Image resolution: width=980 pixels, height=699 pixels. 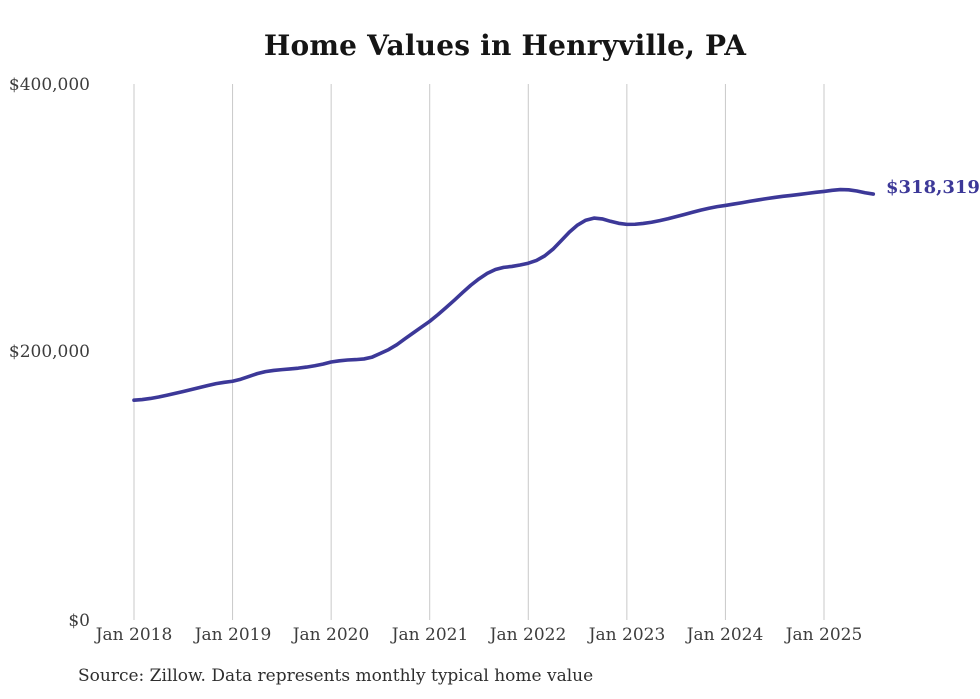 What do you see at coordinates (505, 45) in the screenshot?
I see `chart-title: Home Values in Henryville, PA` at bounding box center [505, 45].